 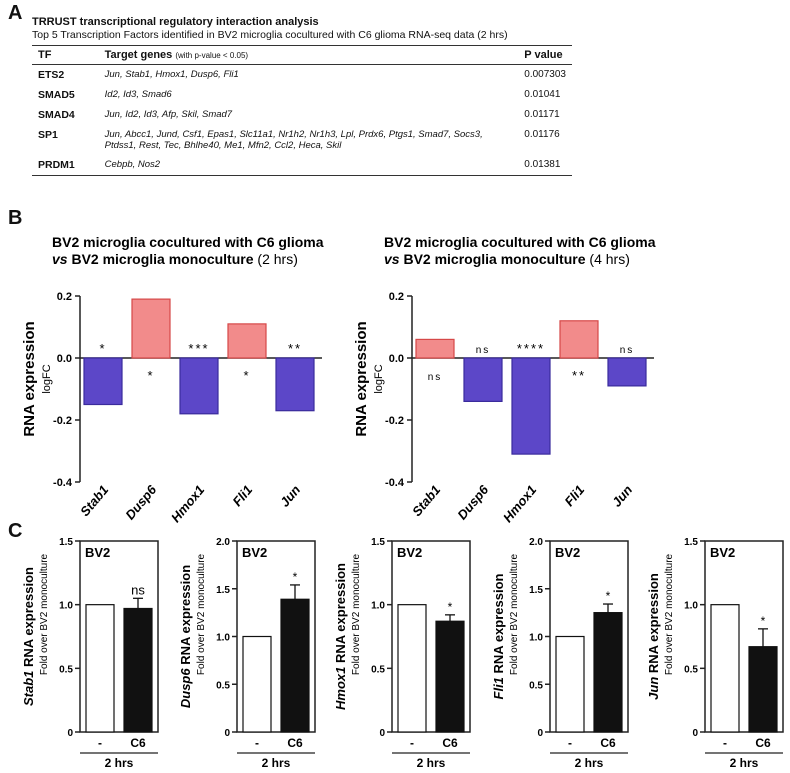 What do you see at coordinates (574, 495) in the screenshot?
I see `x-tick-label: Fli1` at bounding box center [574, 495].